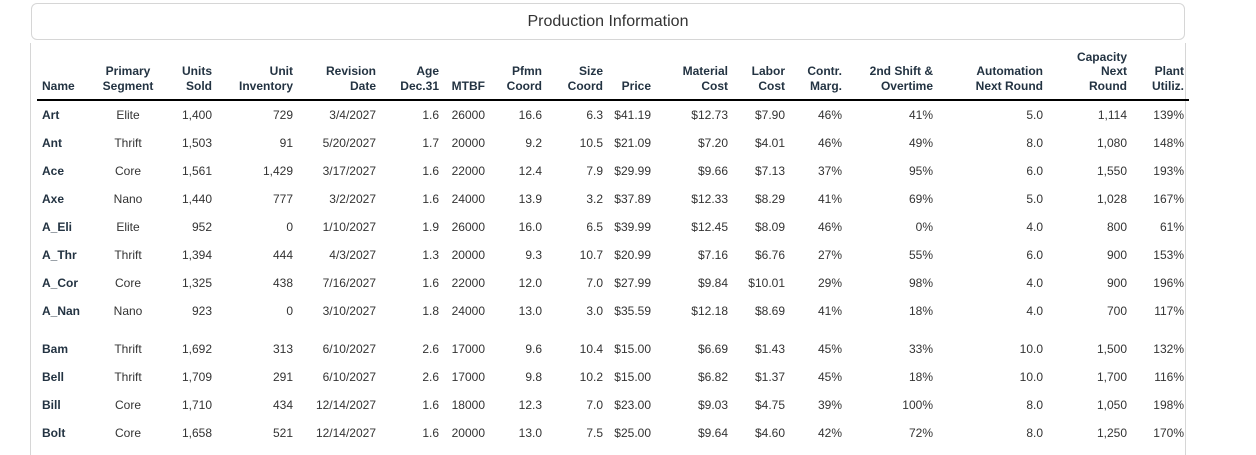  I want to click on product-name-cell: Bill, so click(51, 405).